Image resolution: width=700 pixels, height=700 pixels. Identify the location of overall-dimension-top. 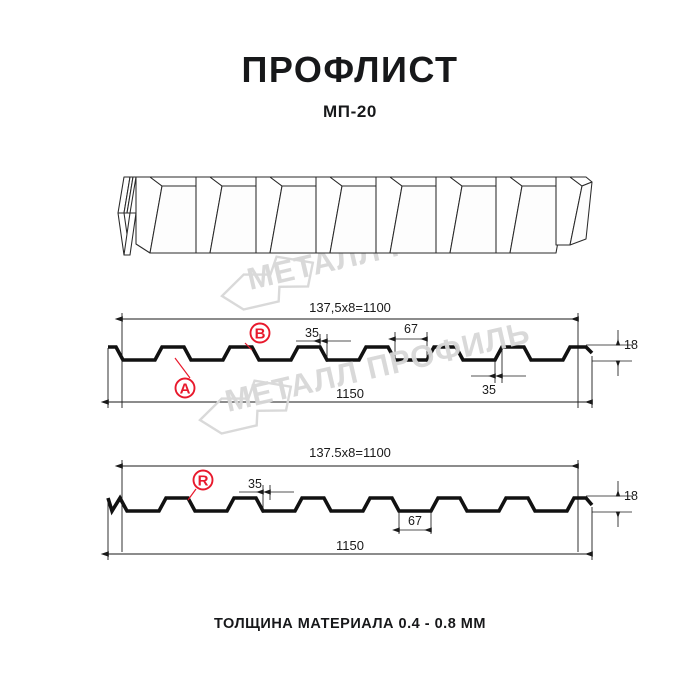
(346, 378).